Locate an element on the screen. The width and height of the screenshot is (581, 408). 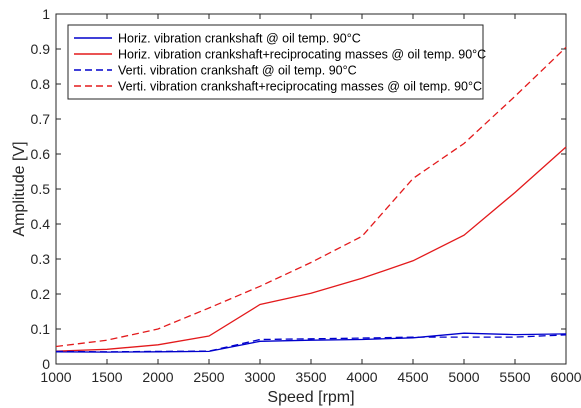
x-tick-label: 6000 is located at coordinates (565, 377).